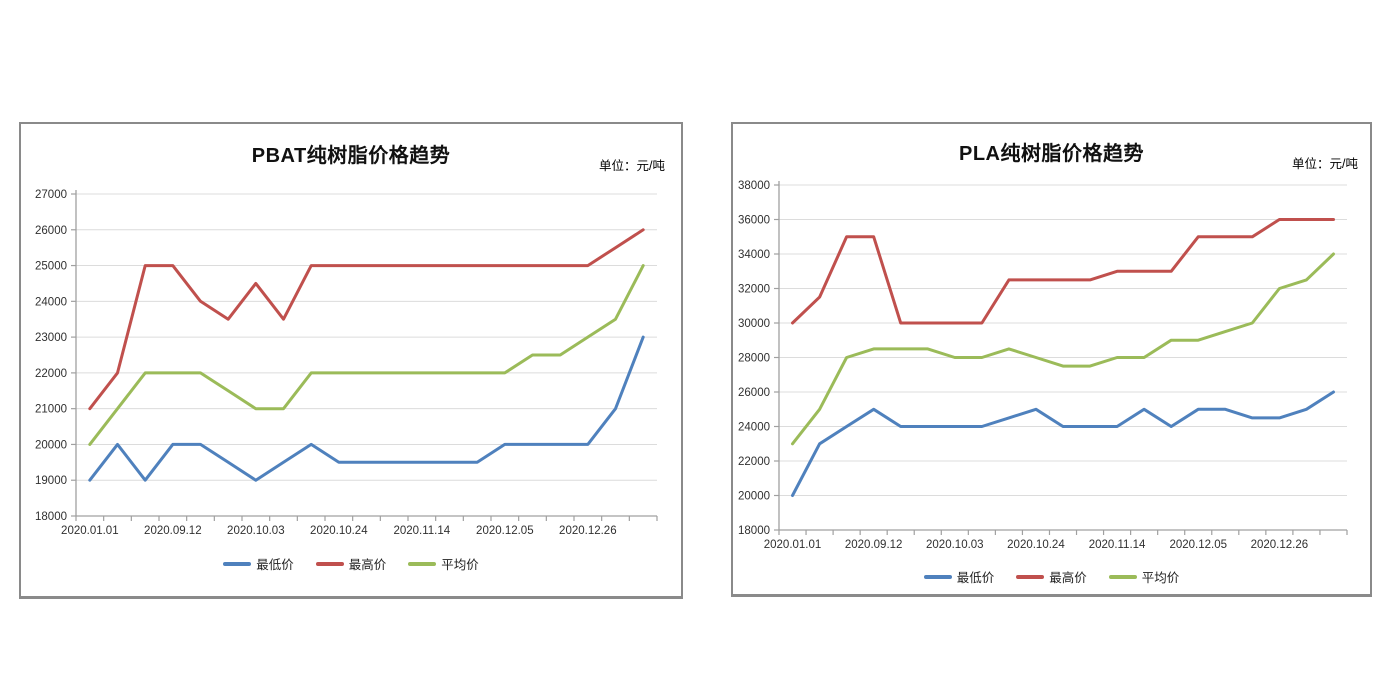  I want to click on y-axis-label: 27000, so click(51, 195).